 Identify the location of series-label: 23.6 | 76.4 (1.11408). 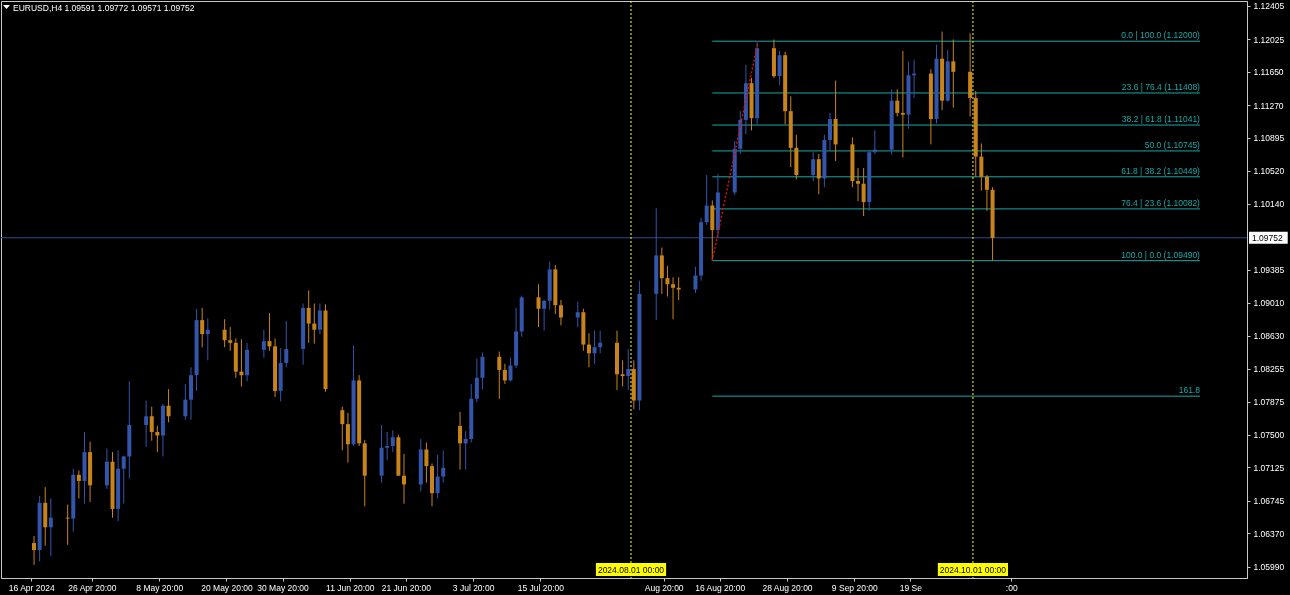
(1161, 86).